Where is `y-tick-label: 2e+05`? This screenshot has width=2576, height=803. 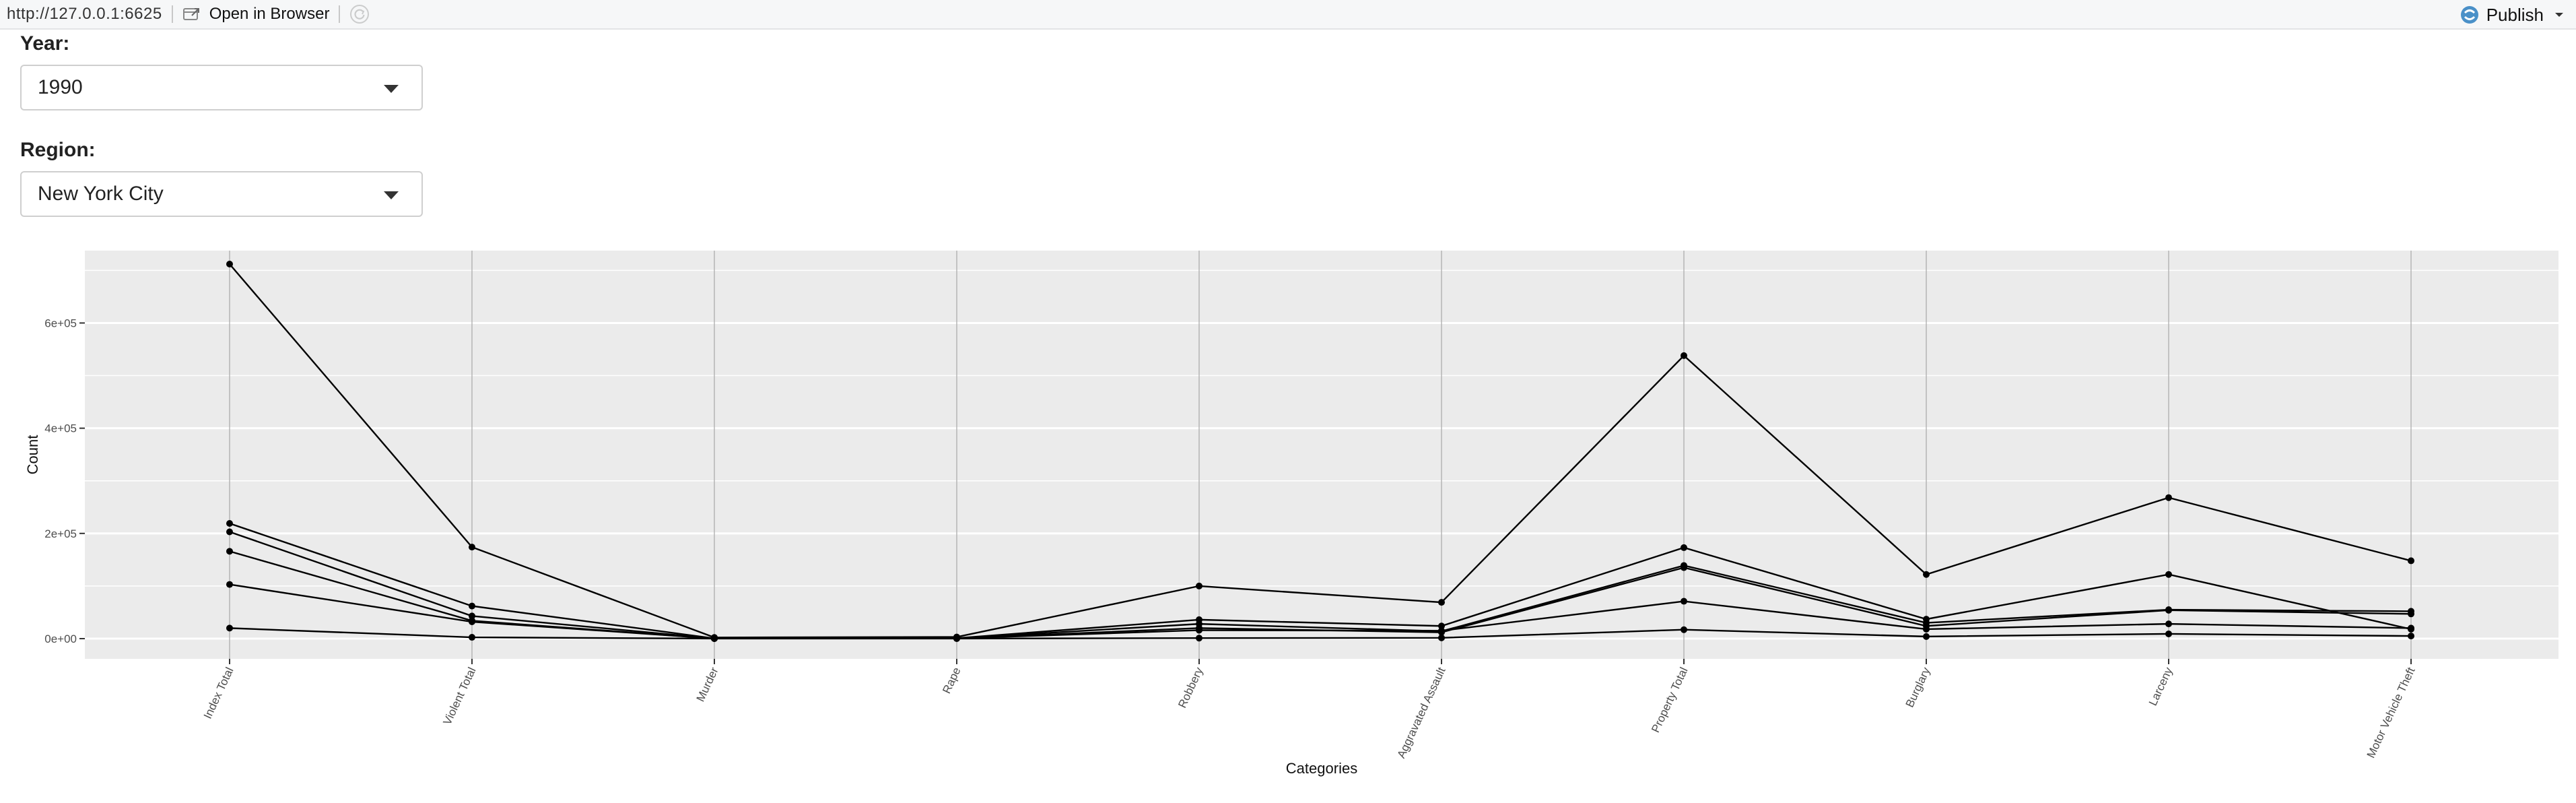
y-tick-label: 2e+05 is located at coordinates (60, 533).